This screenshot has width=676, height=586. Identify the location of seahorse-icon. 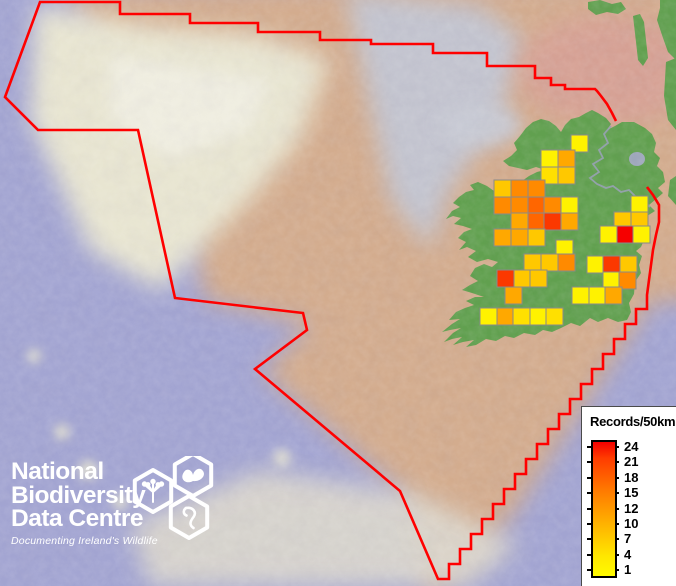
(189, 518).